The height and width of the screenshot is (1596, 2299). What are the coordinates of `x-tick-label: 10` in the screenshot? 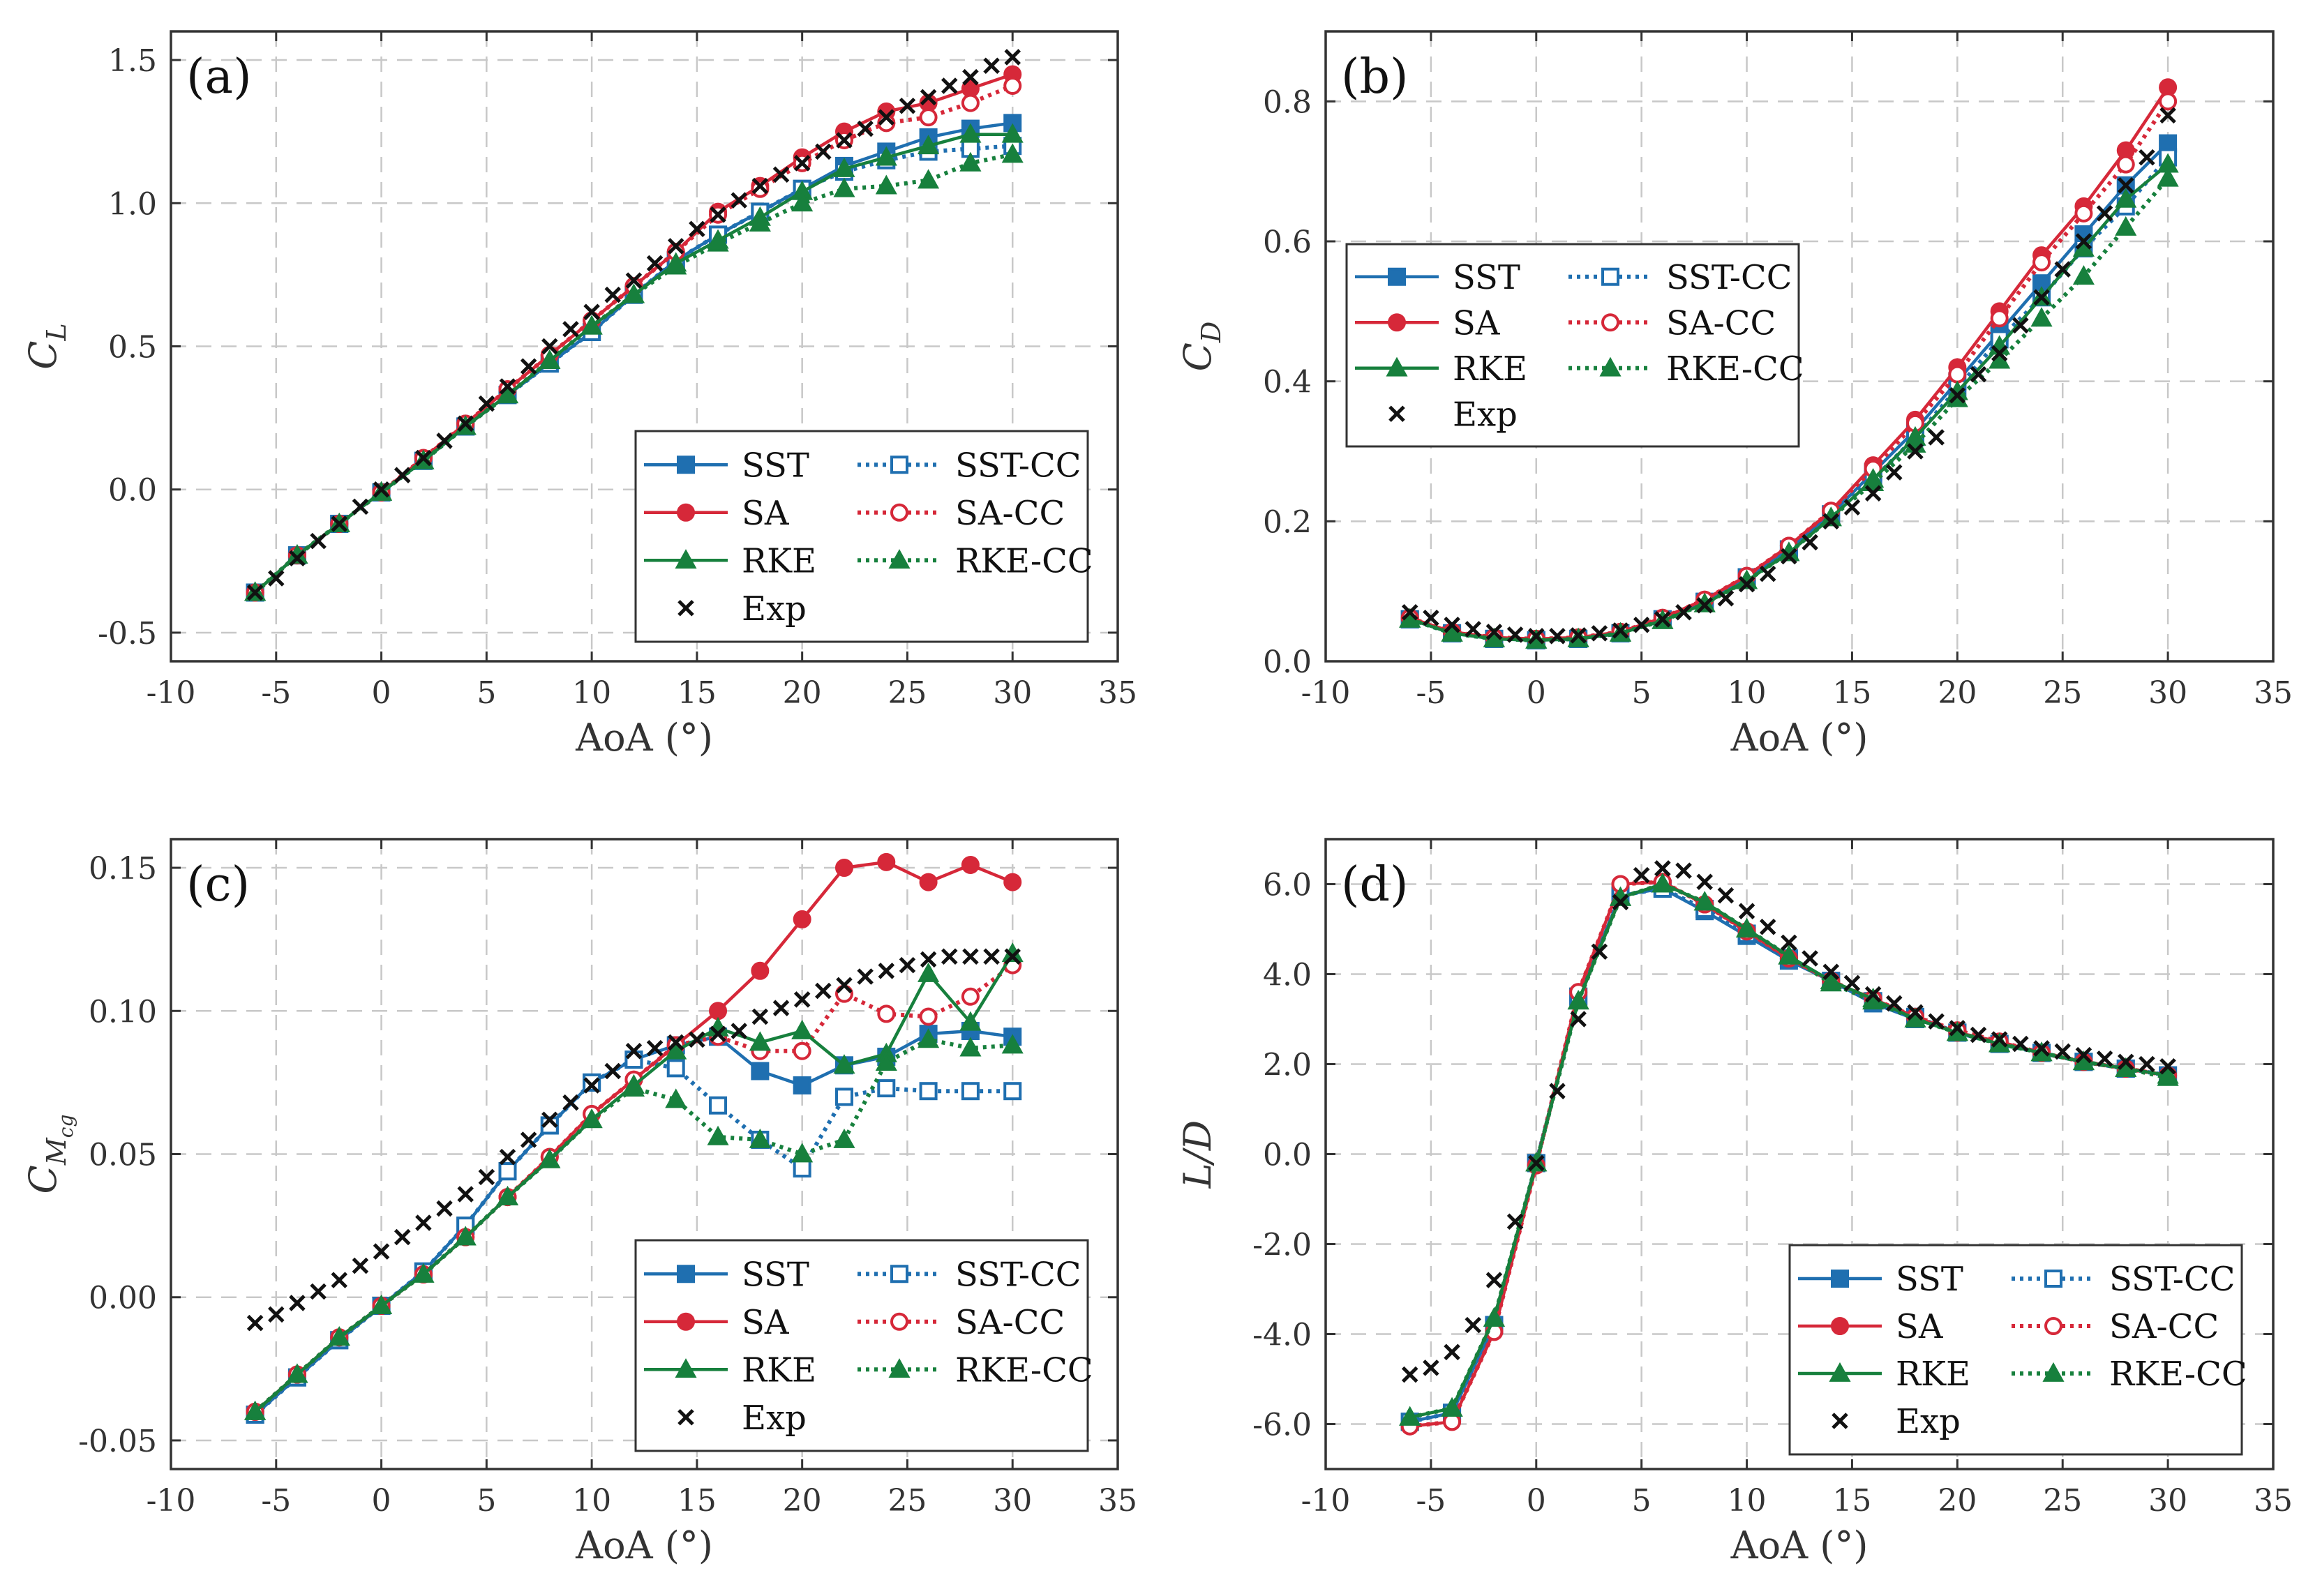 It's located at (591, 1501).